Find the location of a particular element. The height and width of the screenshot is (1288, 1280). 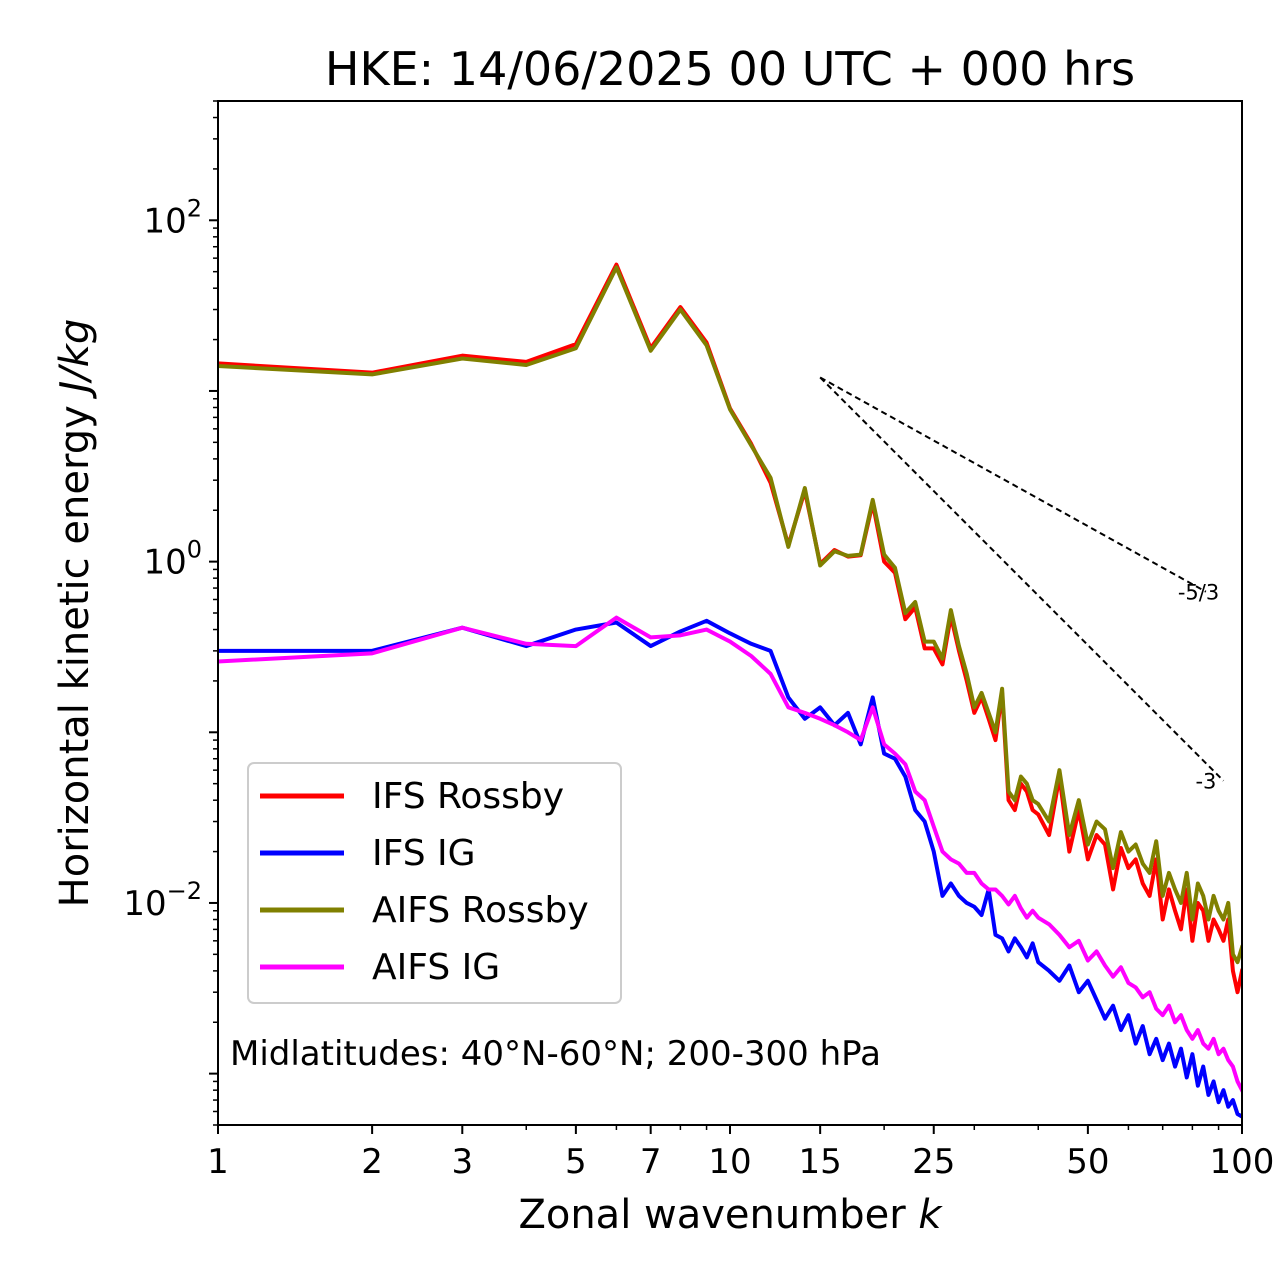

x-tick-label: 2 is located at coordinates (372, 1162).